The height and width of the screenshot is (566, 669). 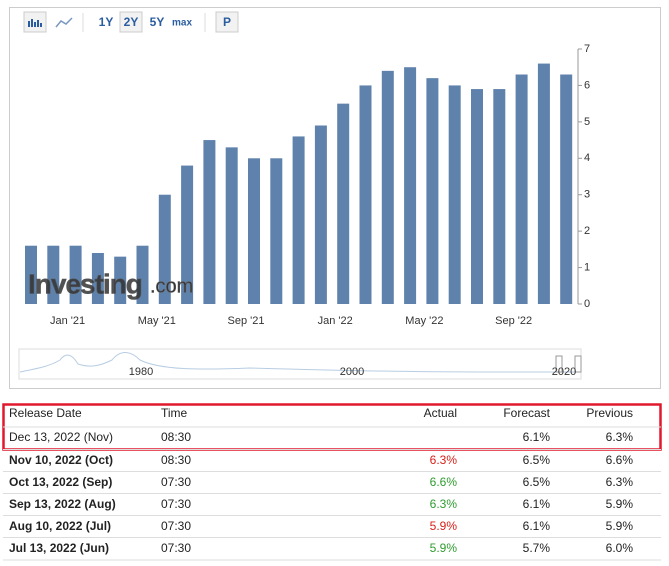 What do you see at coordinates (182, 23) in the screenshot?
I see `range-button: max` at bounding box center [182, 23].